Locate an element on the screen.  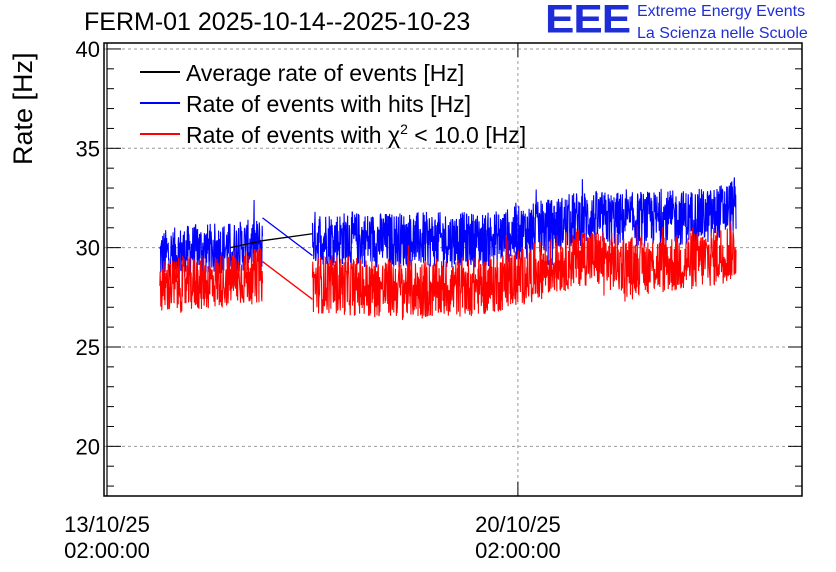
chart-title: FERM-01 2025-10-14--2025-10-23 is located at coordinates (277, 22).